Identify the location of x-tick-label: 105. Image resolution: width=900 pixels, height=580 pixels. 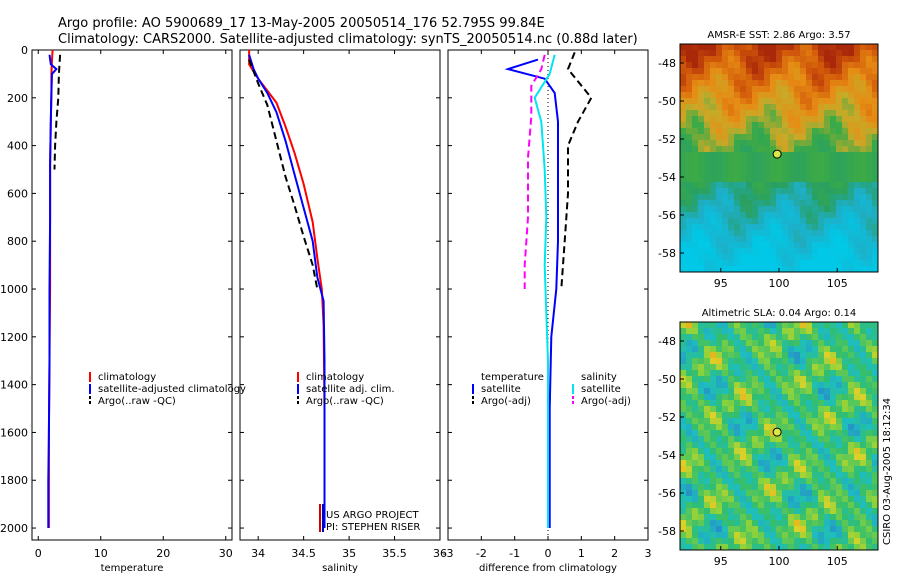
(837, 283).